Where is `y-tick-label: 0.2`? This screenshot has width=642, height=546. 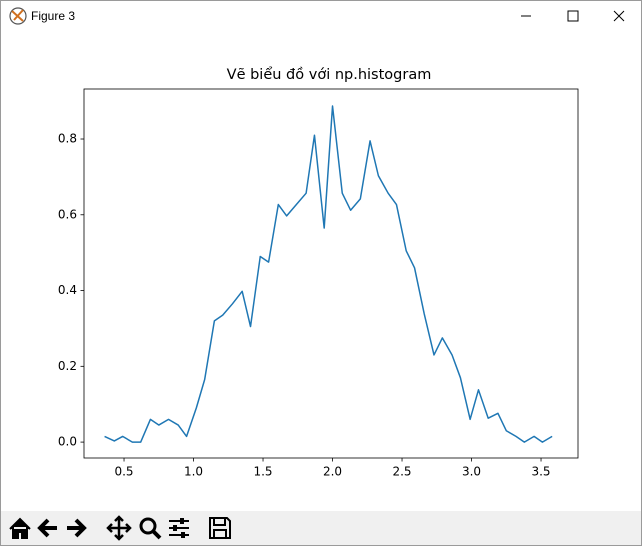 y-tick-label: 0.2 is located at coordinates (67, 366).